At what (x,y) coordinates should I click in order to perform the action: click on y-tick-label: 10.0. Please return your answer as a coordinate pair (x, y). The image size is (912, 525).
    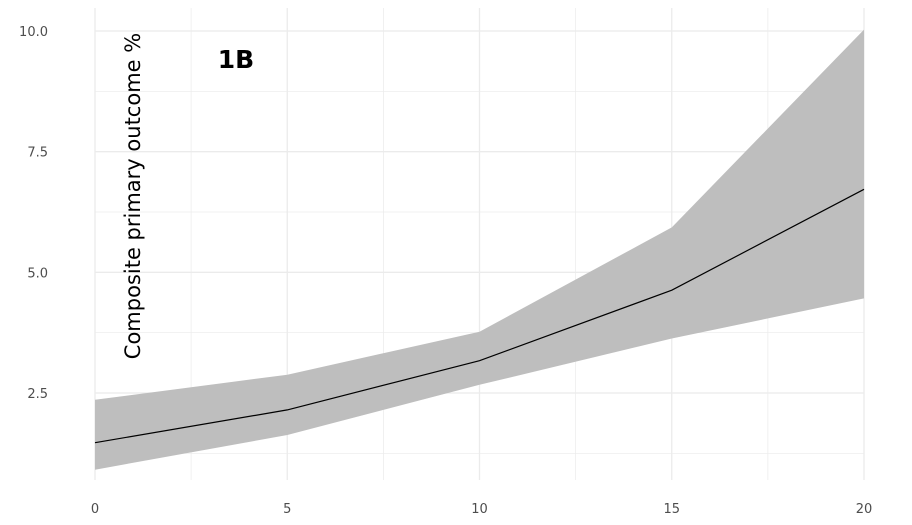
    Looking at the image, I should click on (33, 32).